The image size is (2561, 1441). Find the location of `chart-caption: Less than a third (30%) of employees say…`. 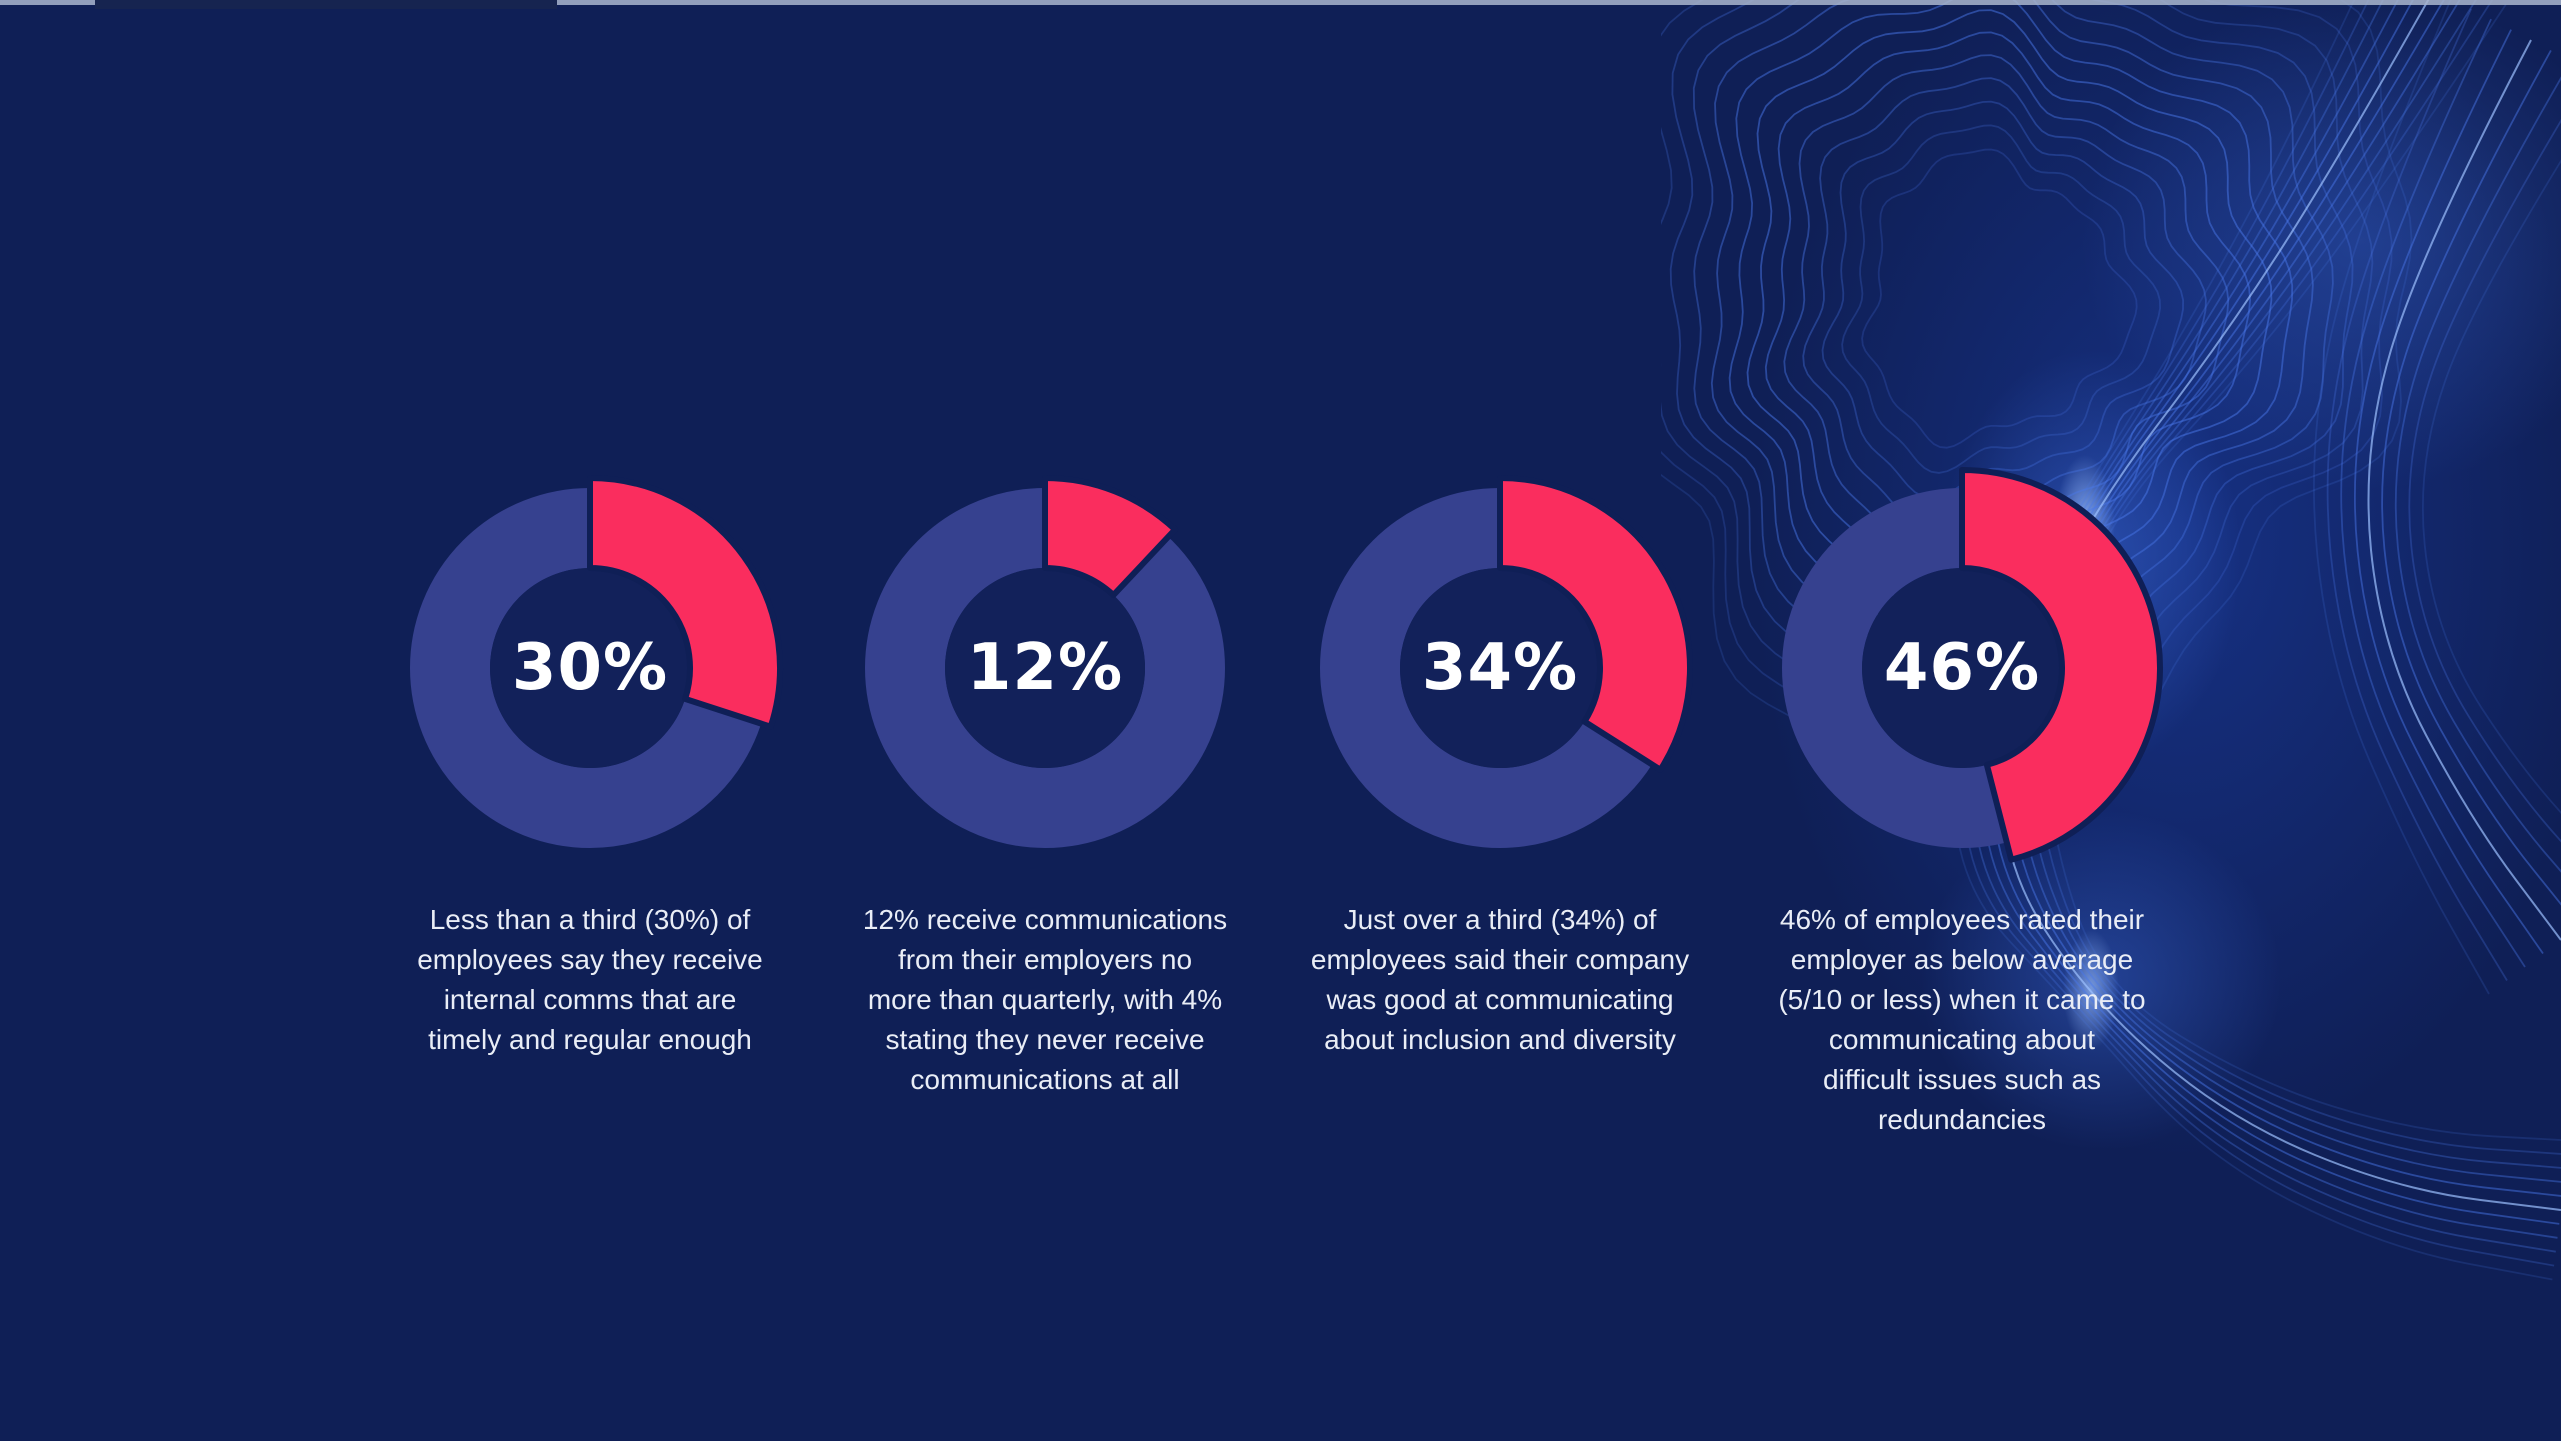

chart-caption: Less than a third (30%) of employees say… is located at coordinates (590, 979).